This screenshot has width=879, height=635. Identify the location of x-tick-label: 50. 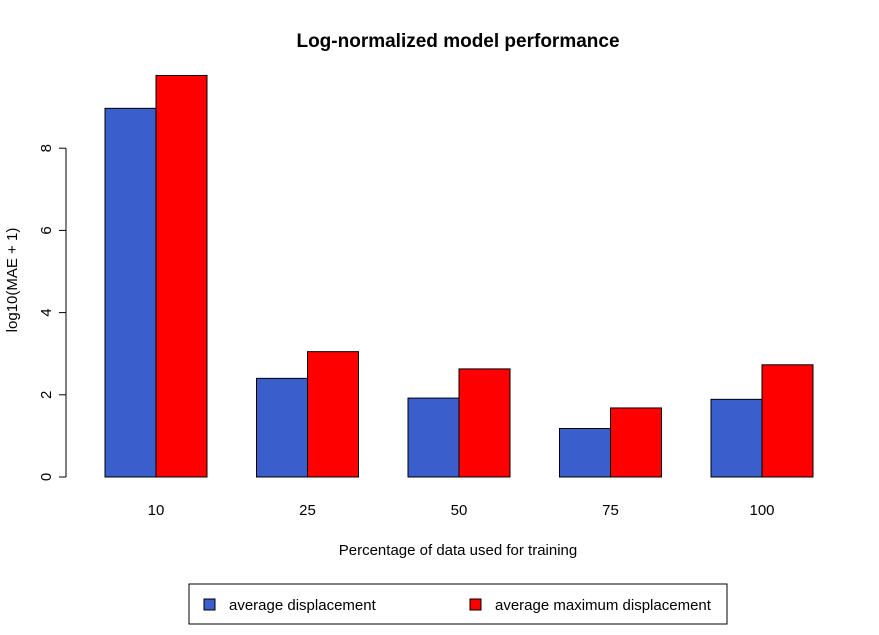
(459, 510).